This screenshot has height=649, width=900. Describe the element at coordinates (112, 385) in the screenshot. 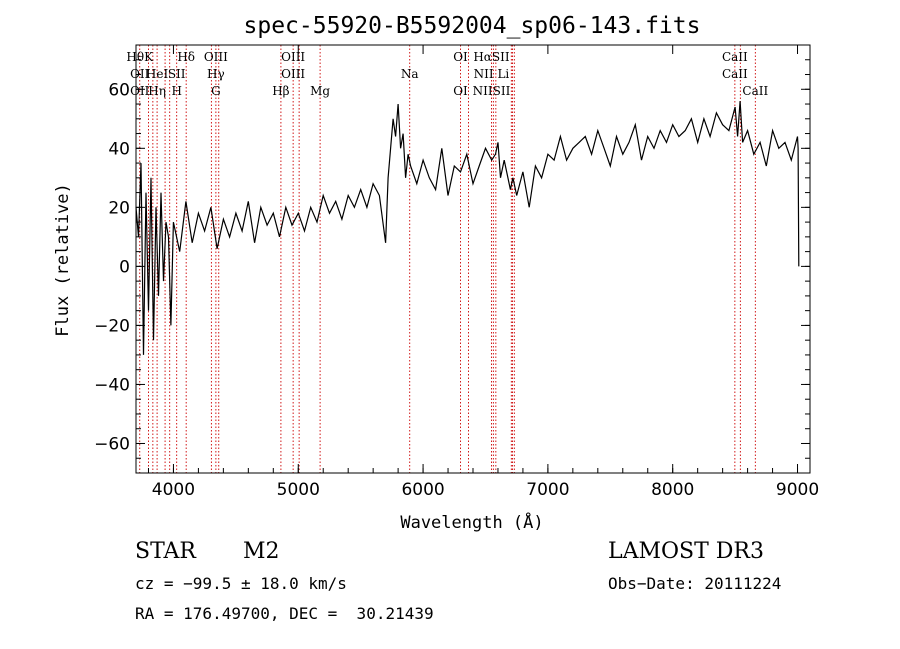

I see `y-tick-label: −40` at that location.